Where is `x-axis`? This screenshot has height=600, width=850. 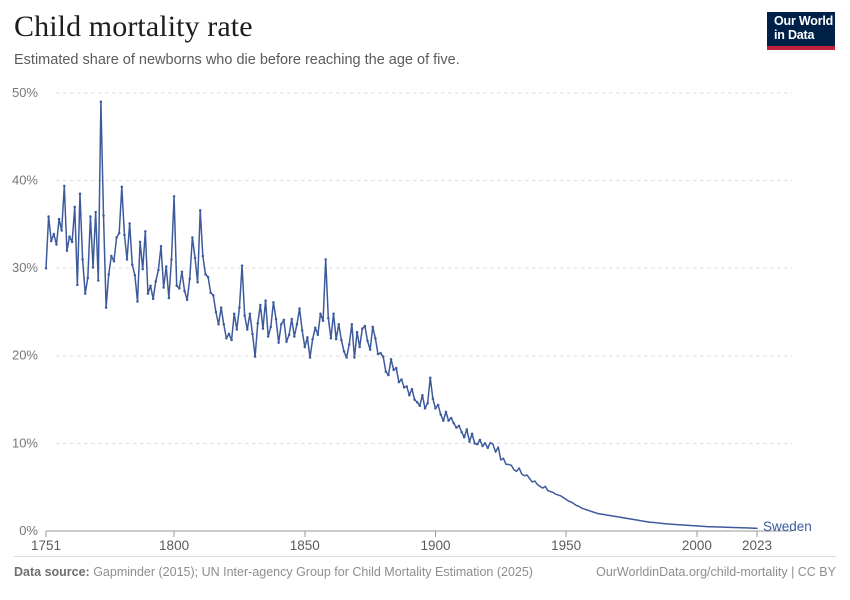
x-axis is located at coordinates (418, 533).